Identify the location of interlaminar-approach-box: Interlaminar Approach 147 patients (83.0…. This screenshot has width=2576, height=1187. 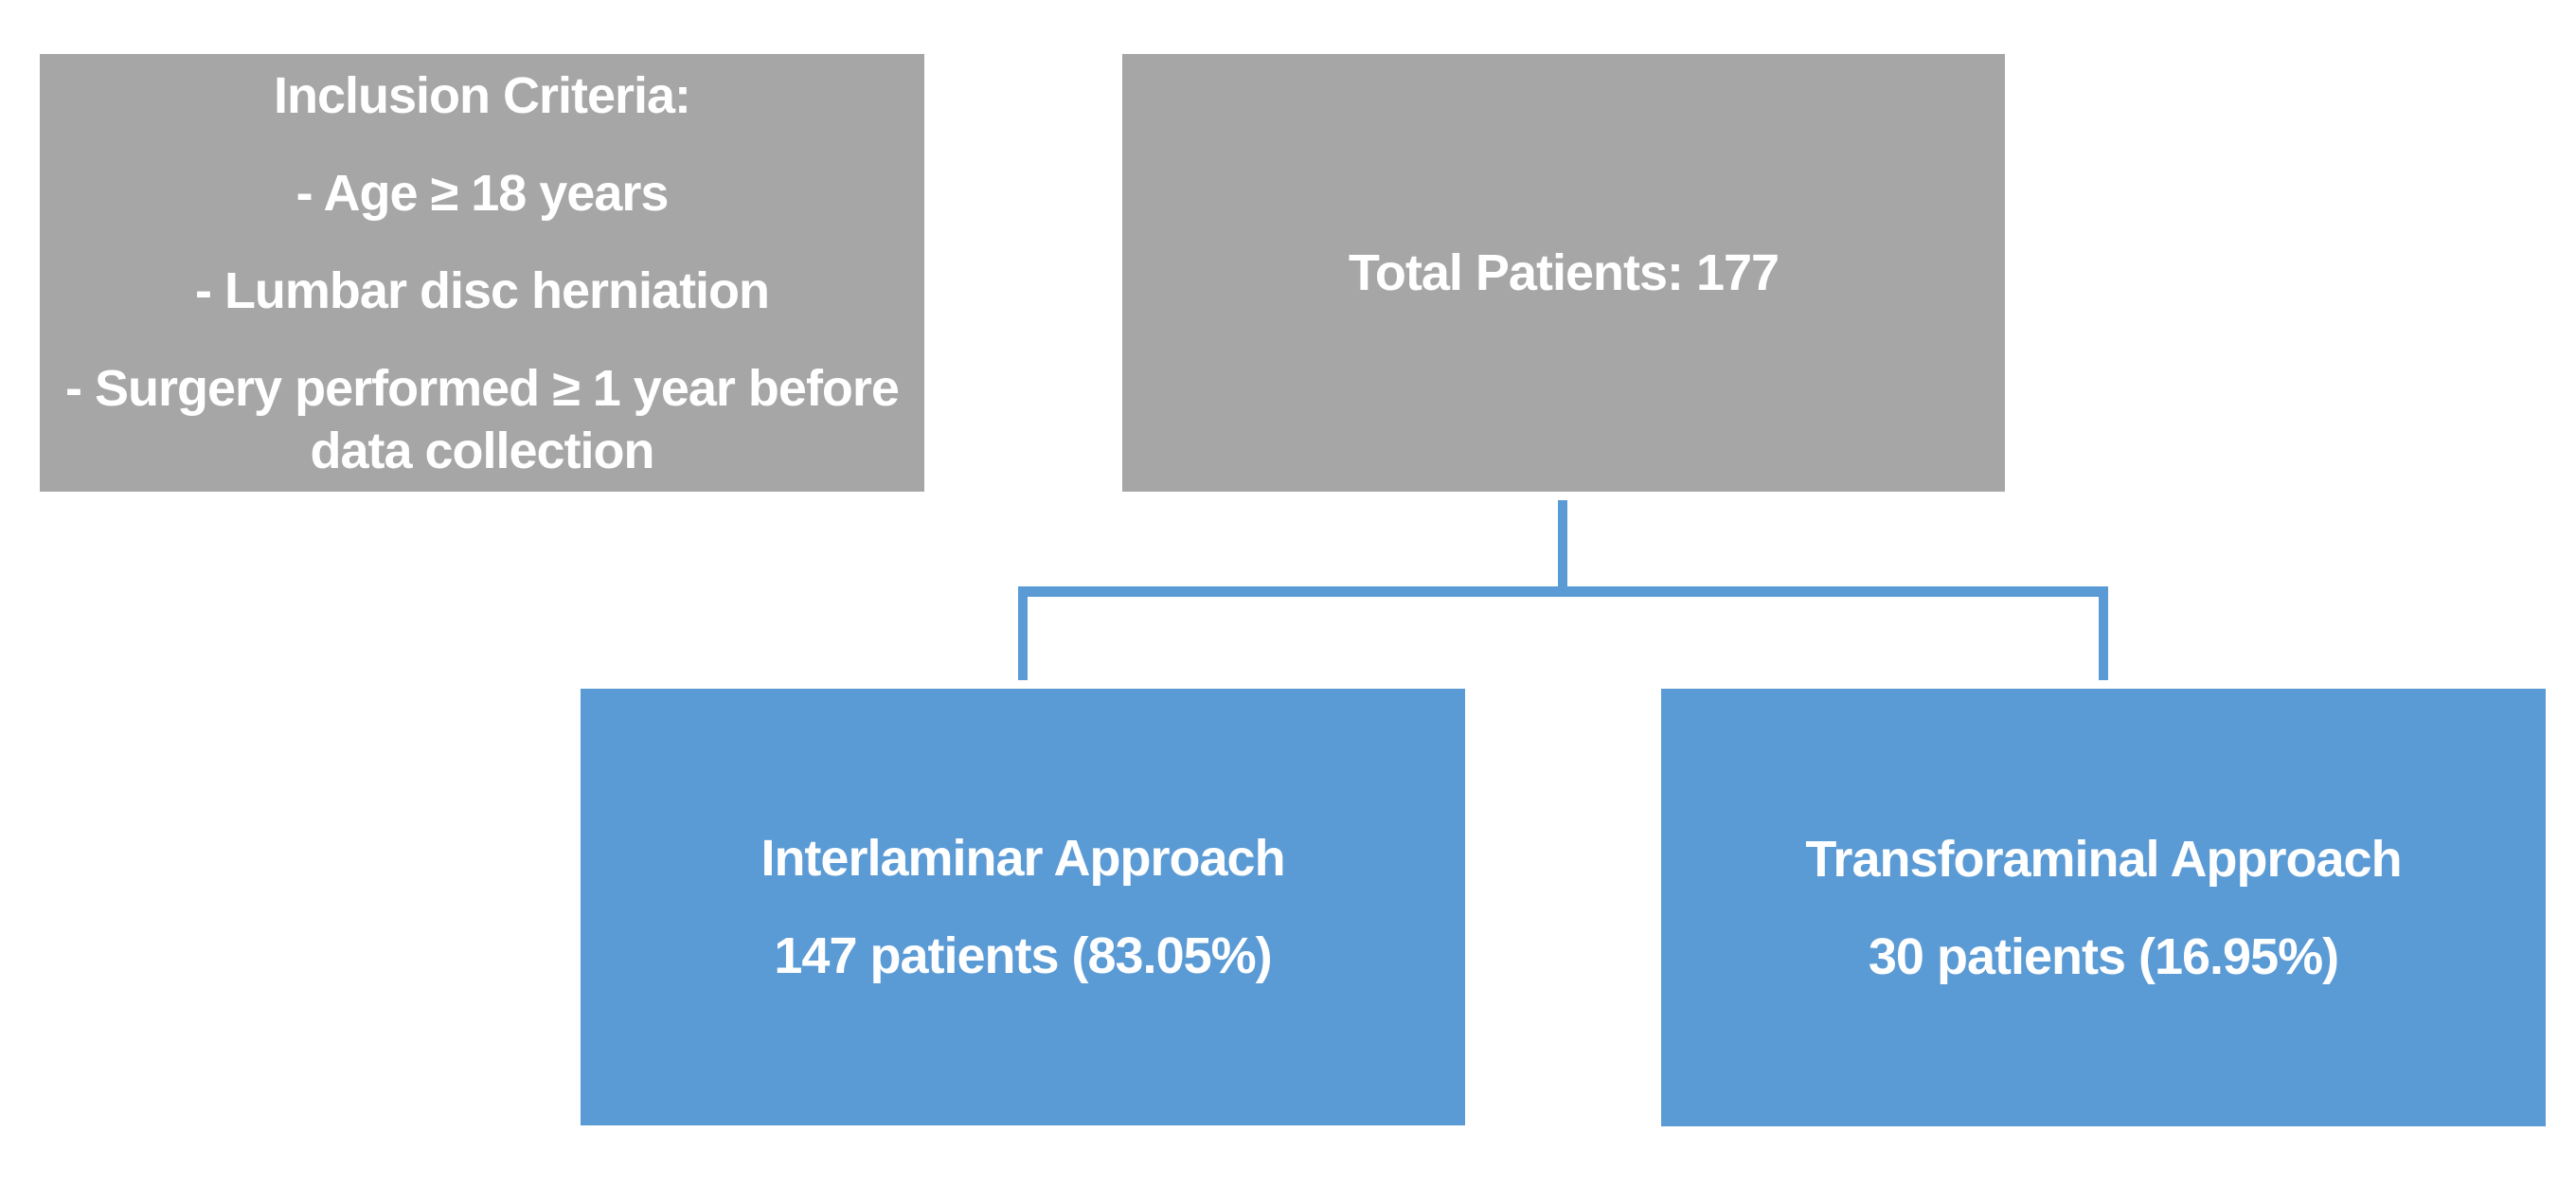
(1023, 907).